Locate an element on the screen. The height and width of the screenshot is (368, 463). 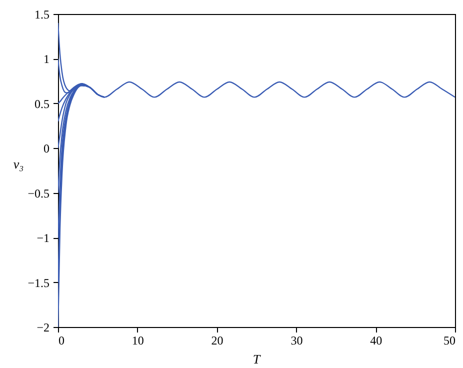
y-tick-label: −2 is located at coordinates (43, 327).